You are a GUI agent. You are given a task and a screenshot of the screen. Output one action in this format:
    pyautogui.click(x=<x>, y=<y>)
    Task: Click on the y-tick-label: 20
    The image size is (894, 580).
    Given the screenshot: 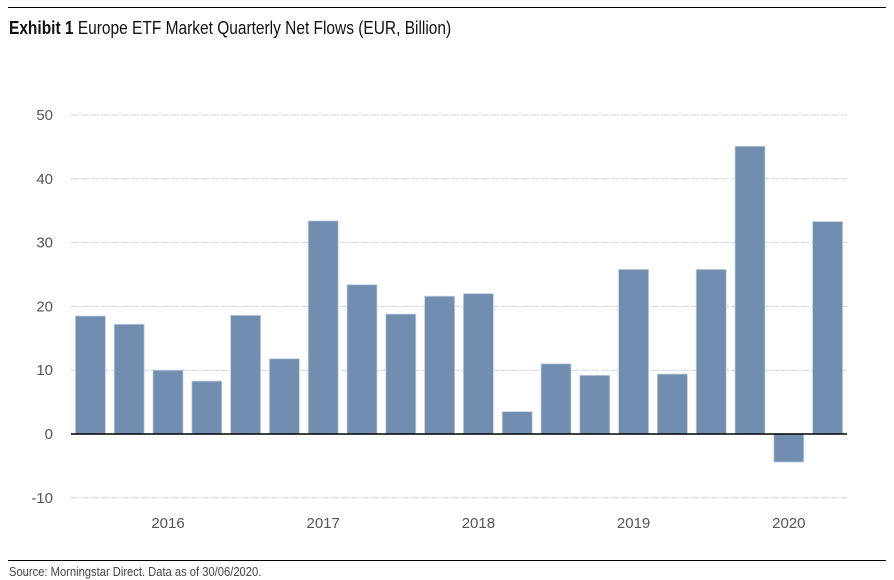 What is the action you would take?
    pyautogui.click(x=44, y=306)
    